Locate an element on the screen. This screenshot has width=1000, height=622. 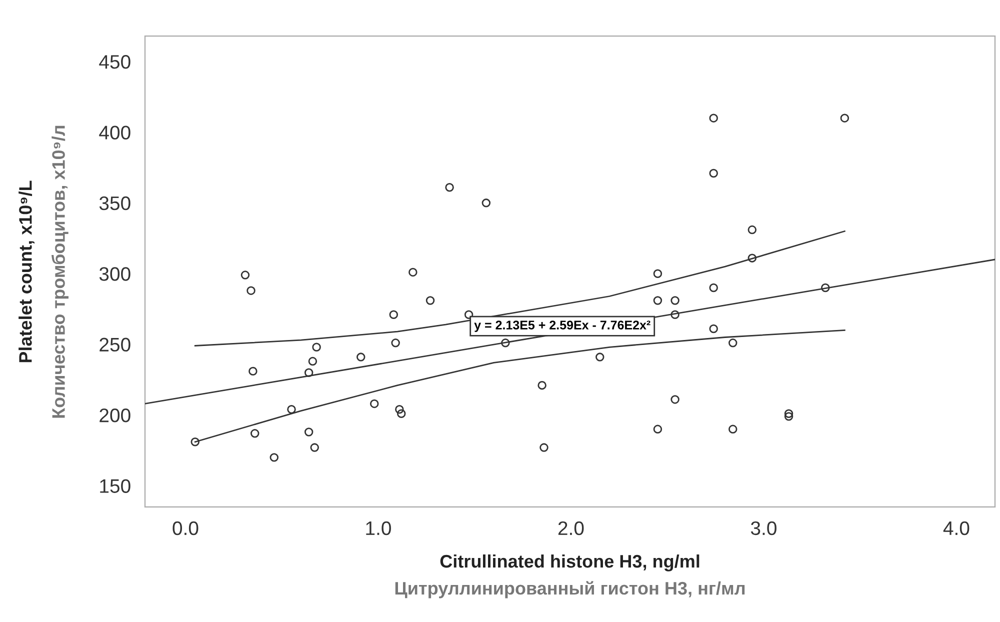
y-tick-label: 400 is located at coordinates (114, 133).